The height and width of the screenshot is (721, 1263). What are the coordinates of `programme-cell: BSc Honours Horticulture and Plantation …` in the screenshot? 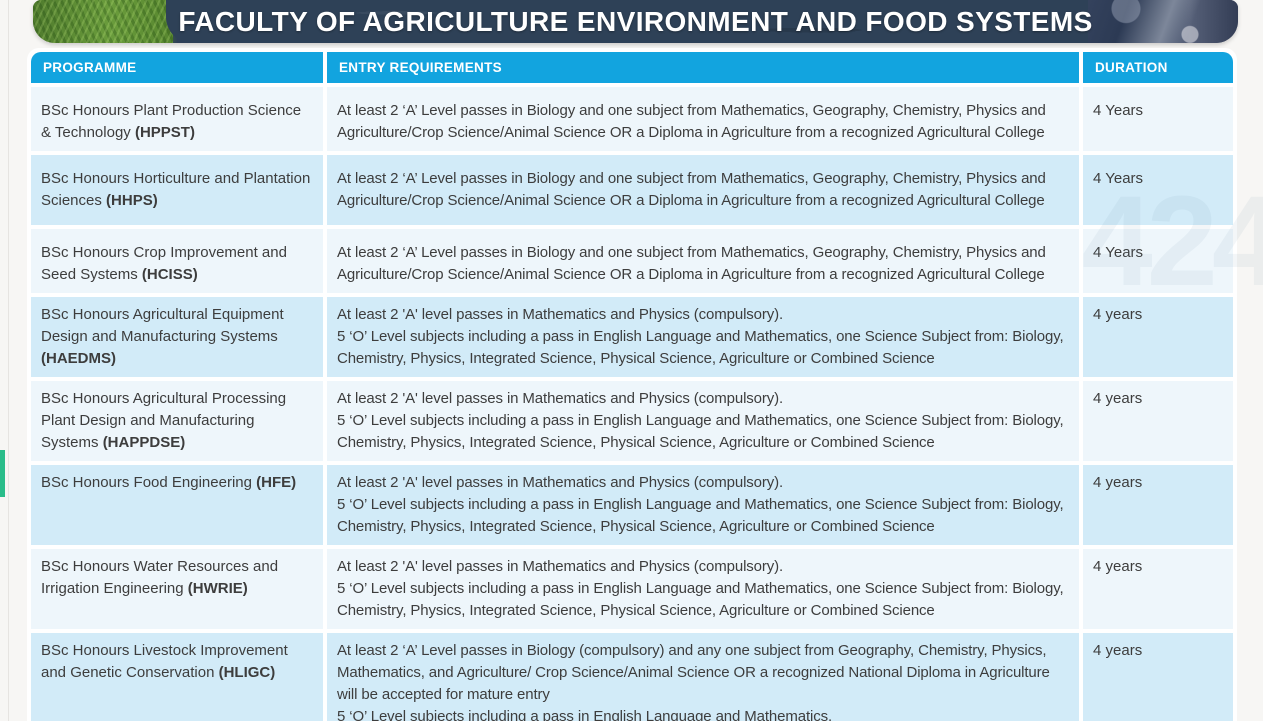 It's located at (177, 190).